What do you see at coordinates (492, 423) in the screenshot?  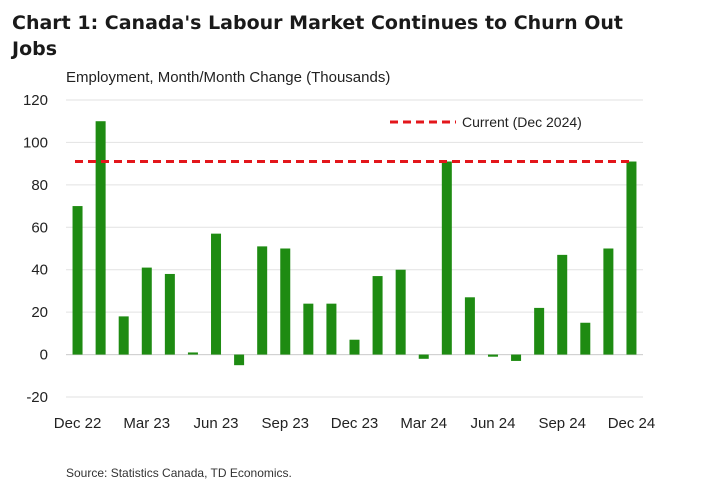 I see `x-tick-label: Jun 24` at bounding box center [492, 423].